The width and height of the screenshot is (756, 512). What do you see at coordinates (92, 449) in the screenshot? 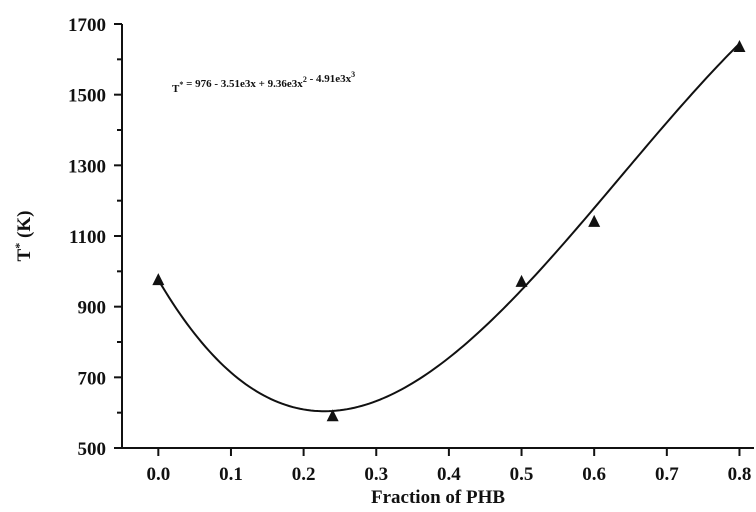
I see `y-tick-label: 500` at bounding box center [92, 449].